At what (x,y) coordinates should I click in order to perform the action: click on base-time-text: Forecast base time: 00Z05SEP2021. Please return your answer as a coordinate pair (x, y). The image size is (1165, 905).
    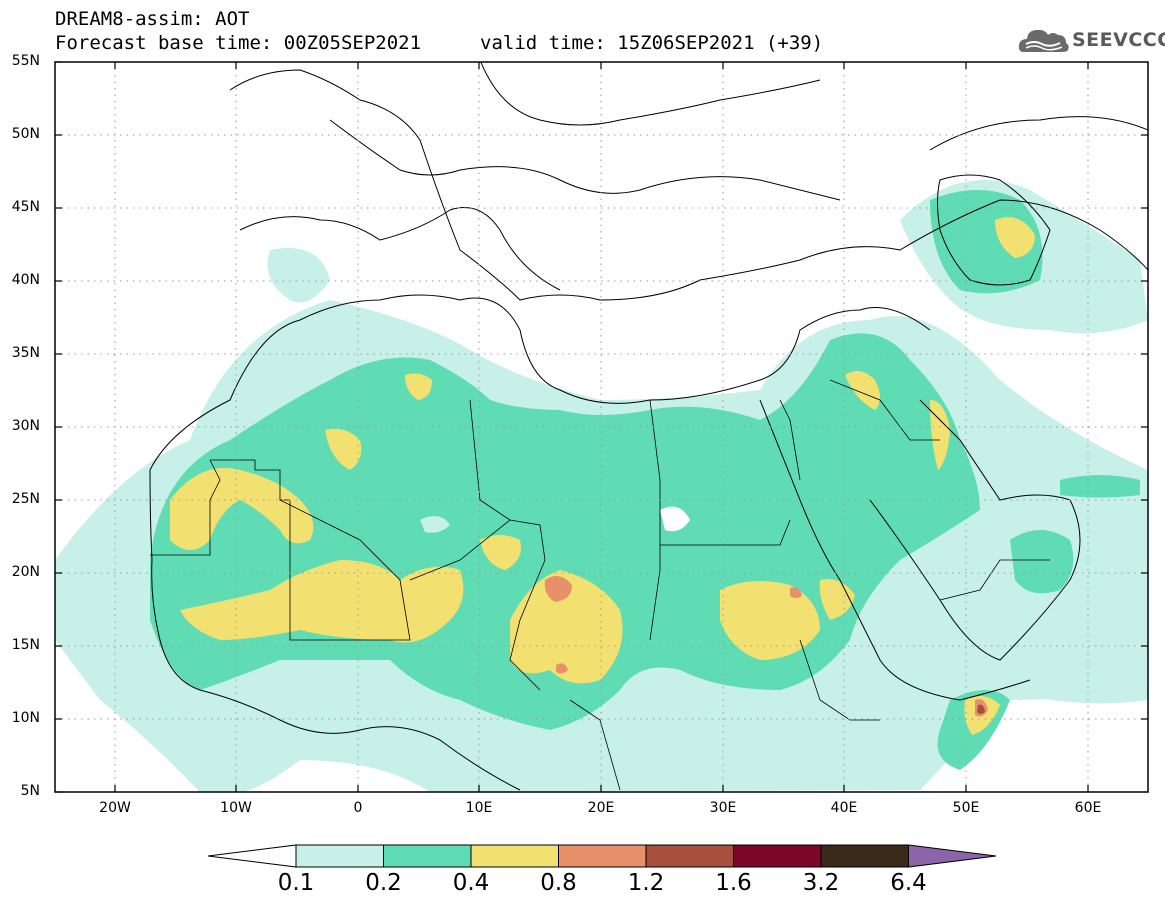
    Looking at the image, I should click on (238, 43).